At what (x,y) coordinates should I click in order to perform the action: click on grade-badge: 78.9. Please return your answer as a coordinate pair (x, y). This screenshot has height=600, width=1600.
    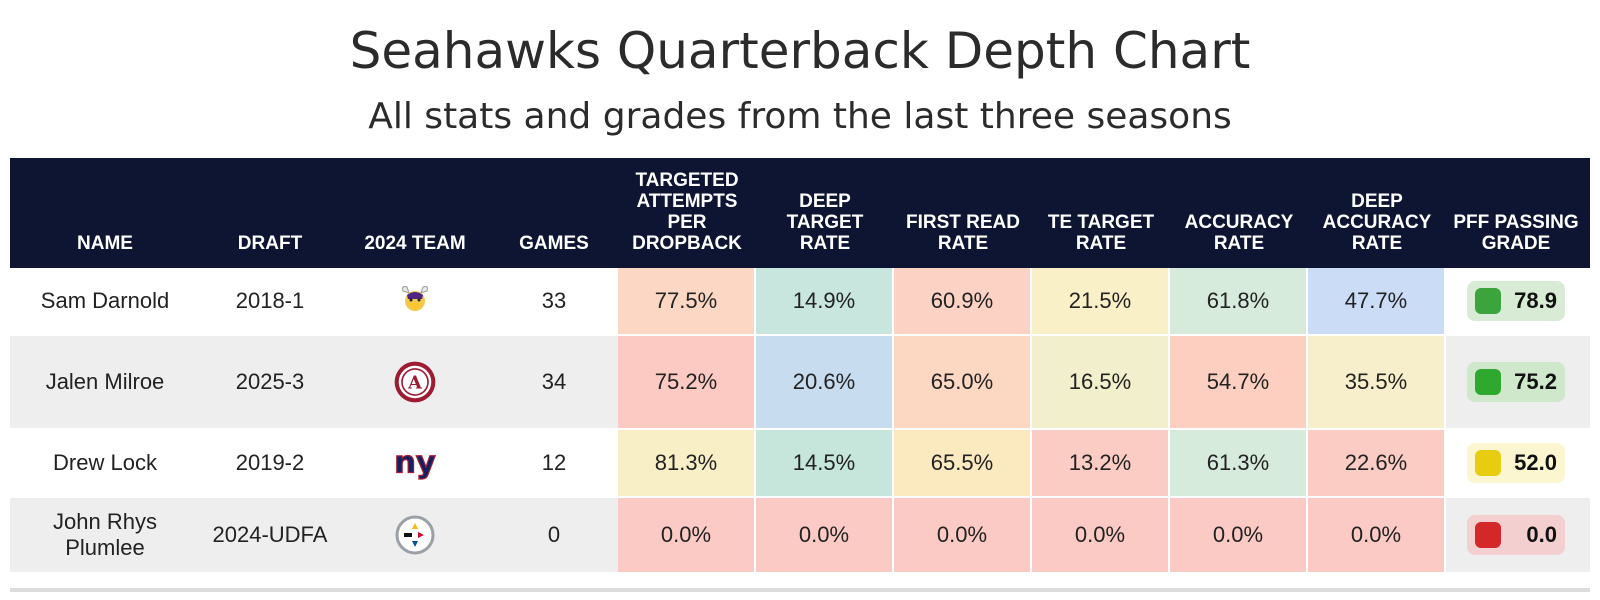
    Looking at the image, I should click on (1516, 301).